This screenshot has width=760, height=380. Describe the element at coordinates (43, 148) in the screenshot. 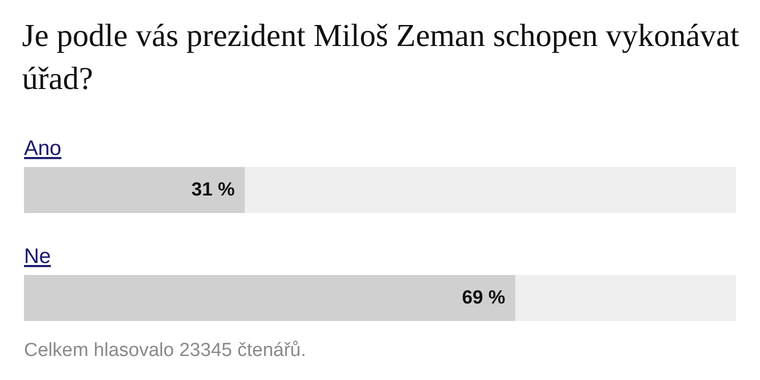

I see `y-tick-label: Ano` at that location.